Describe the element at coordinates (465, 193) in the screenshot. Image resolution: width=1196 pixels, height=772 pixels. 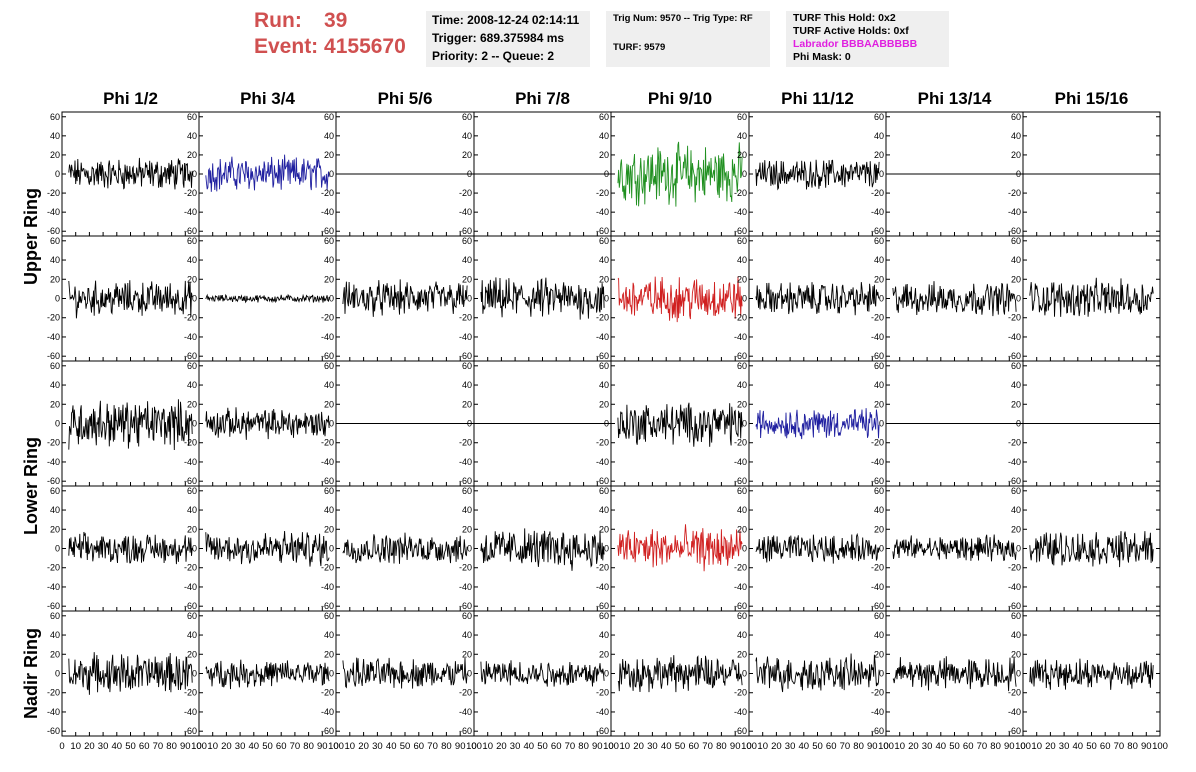
I see `y-tick-label-r1c4--20: -20` at that location.